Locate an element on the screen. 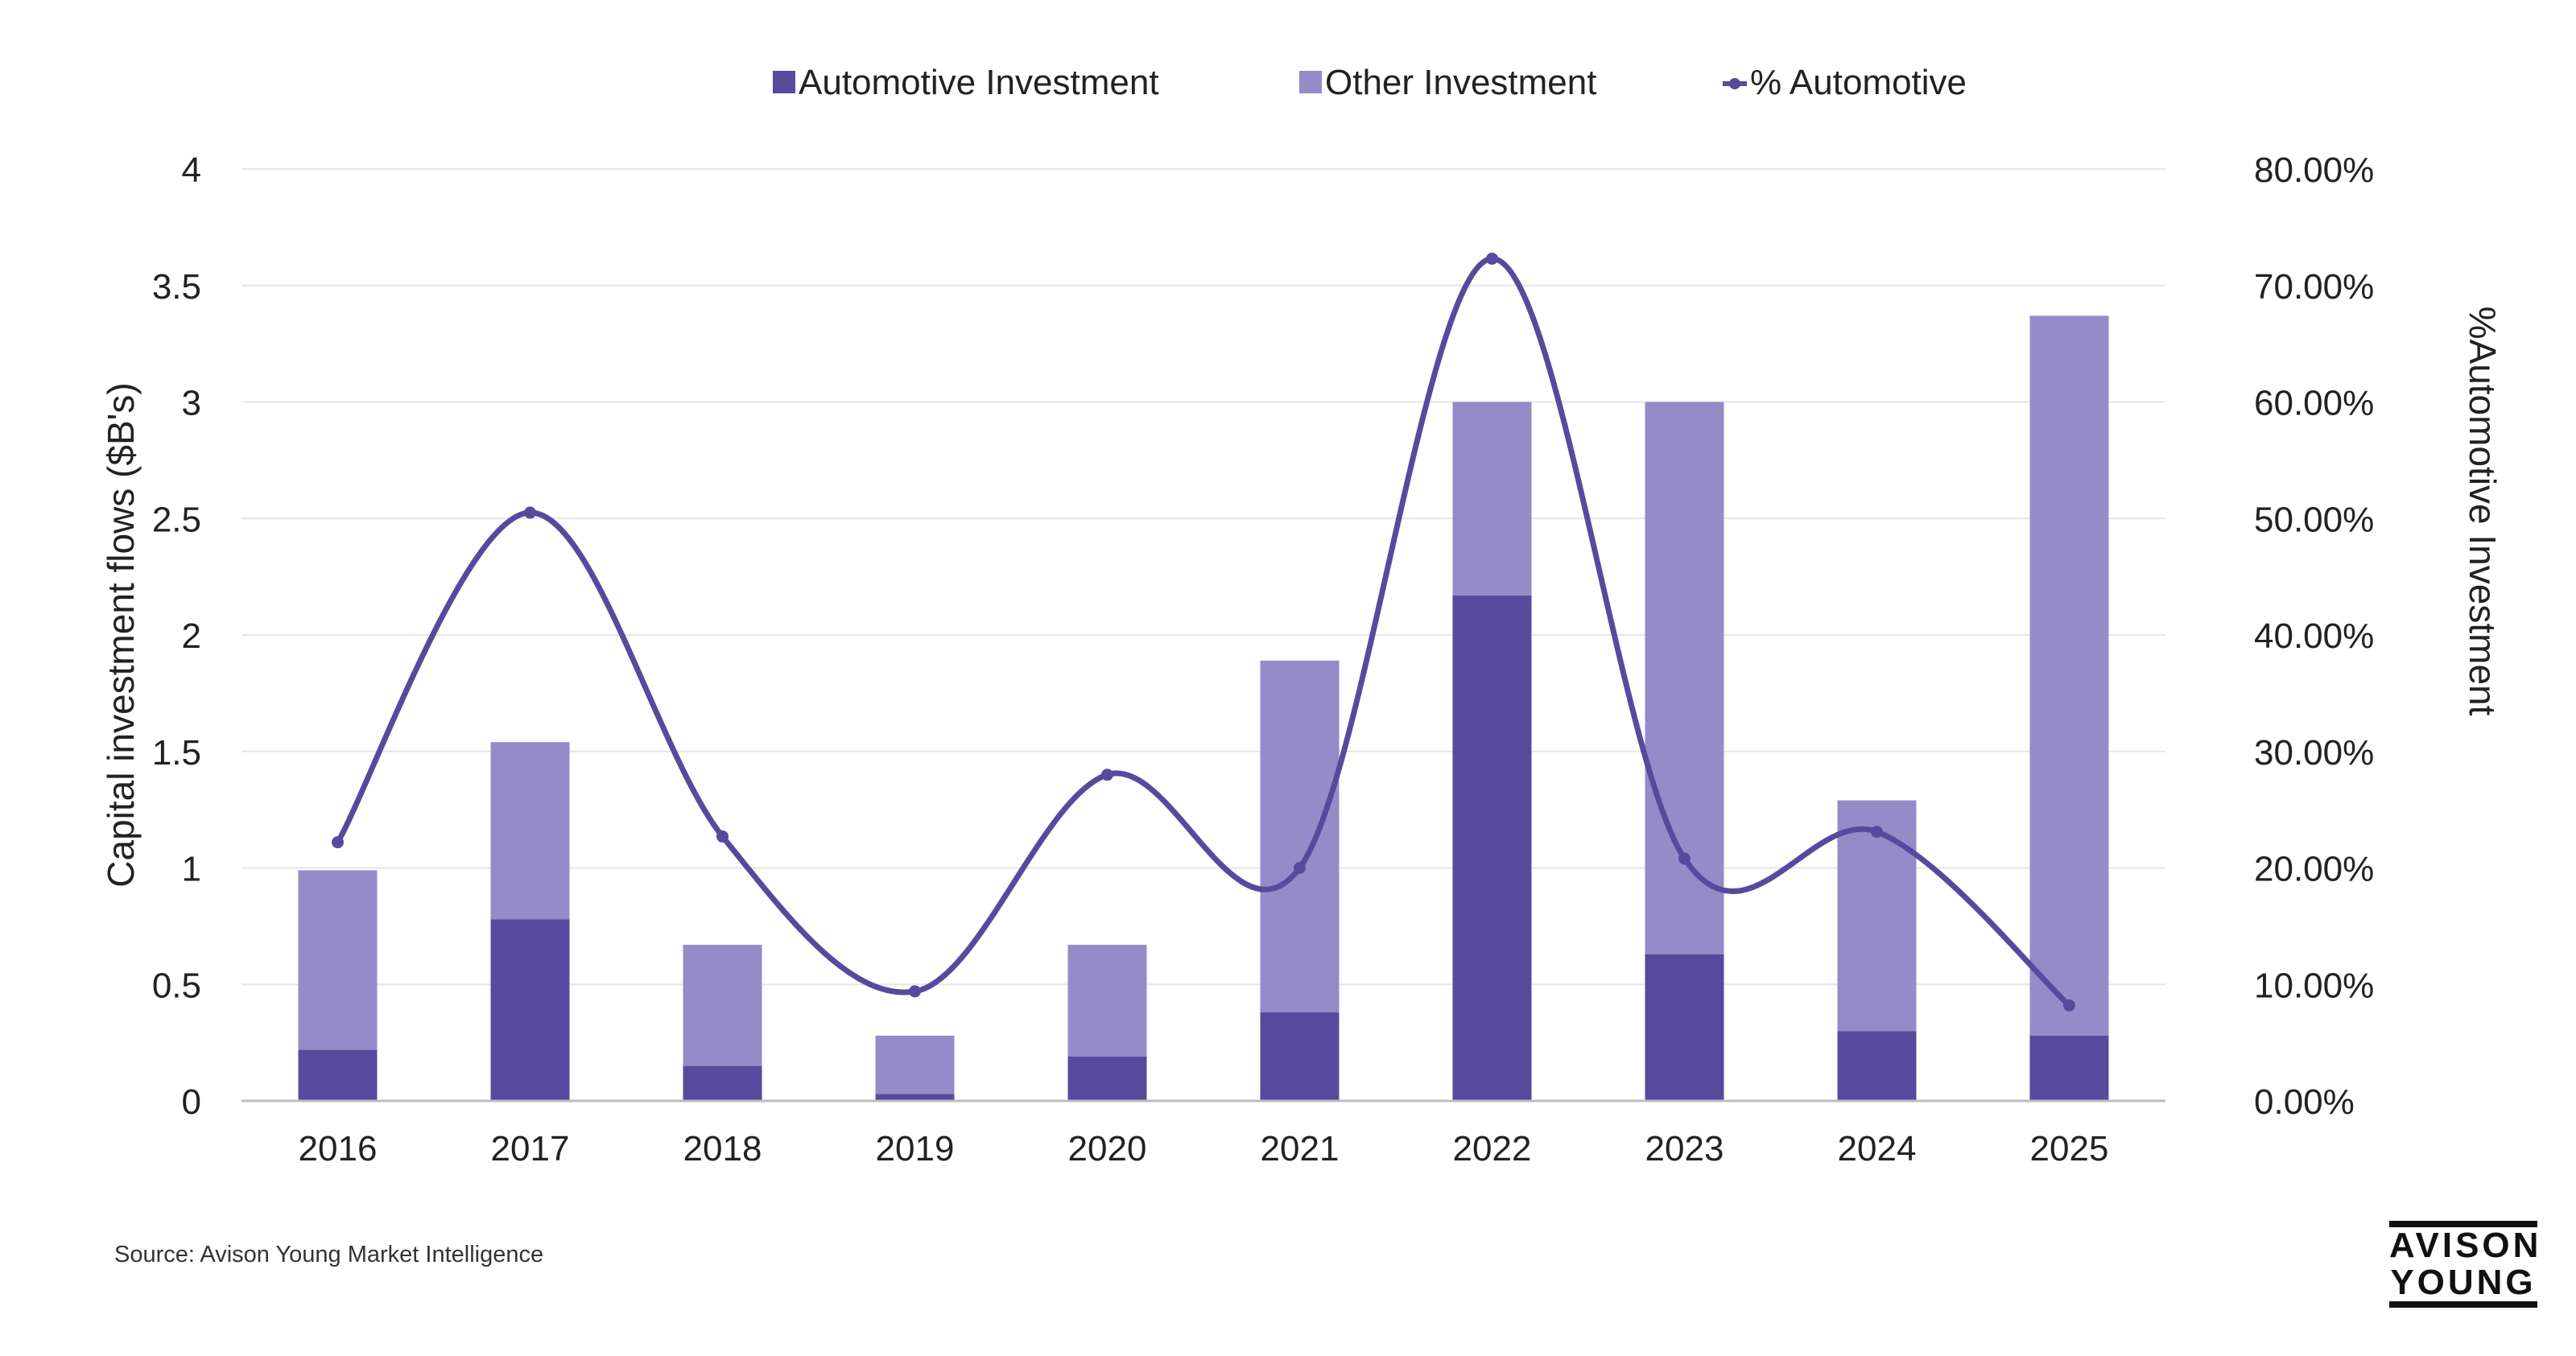 The height and width of the screenshot is (1356, 2576). logo-line-1: AVISON is located at coordinates (2465, 1245).